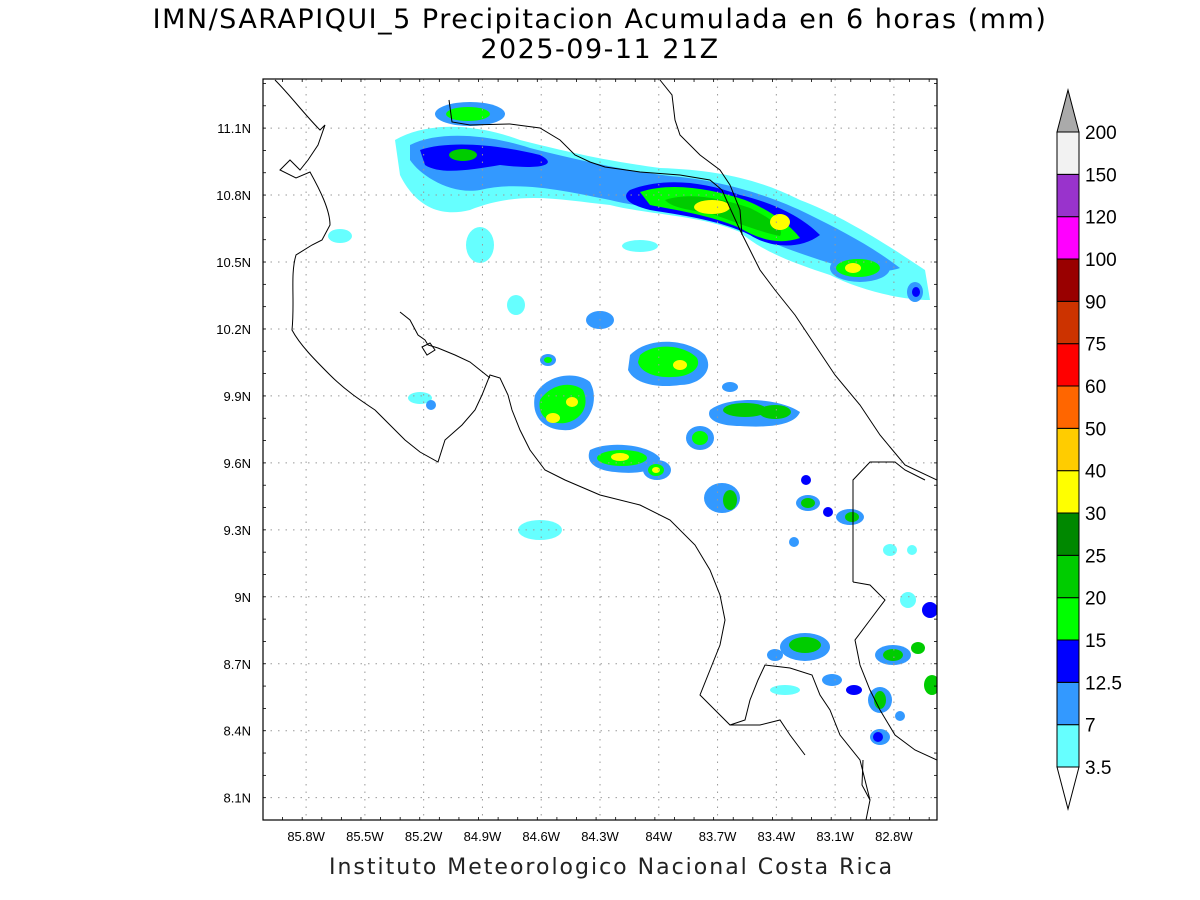 The width and height of the screenshot is (1200, 900). Describe the element at coordinates (658, 836) in the screenshot. I see `x-tick-label: 84W` at that location.